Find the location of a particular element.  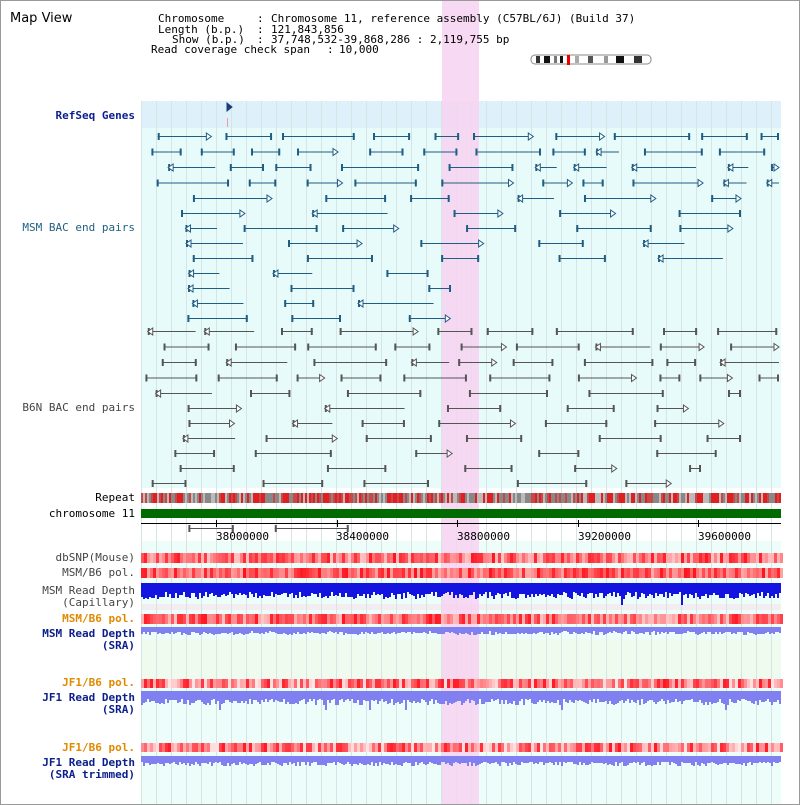

track-label-msm-bac: MSM BAC end pairs is located at coordinates (78, 227).